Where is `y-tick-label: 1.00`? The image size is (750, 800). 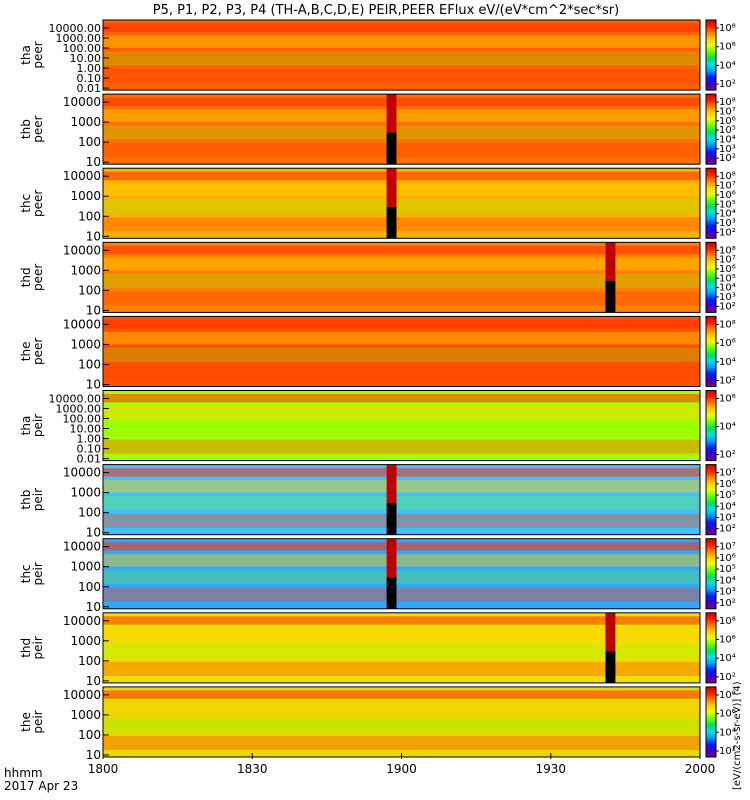 y-tick-label: 1.00 is located at coordinates (89, 68).